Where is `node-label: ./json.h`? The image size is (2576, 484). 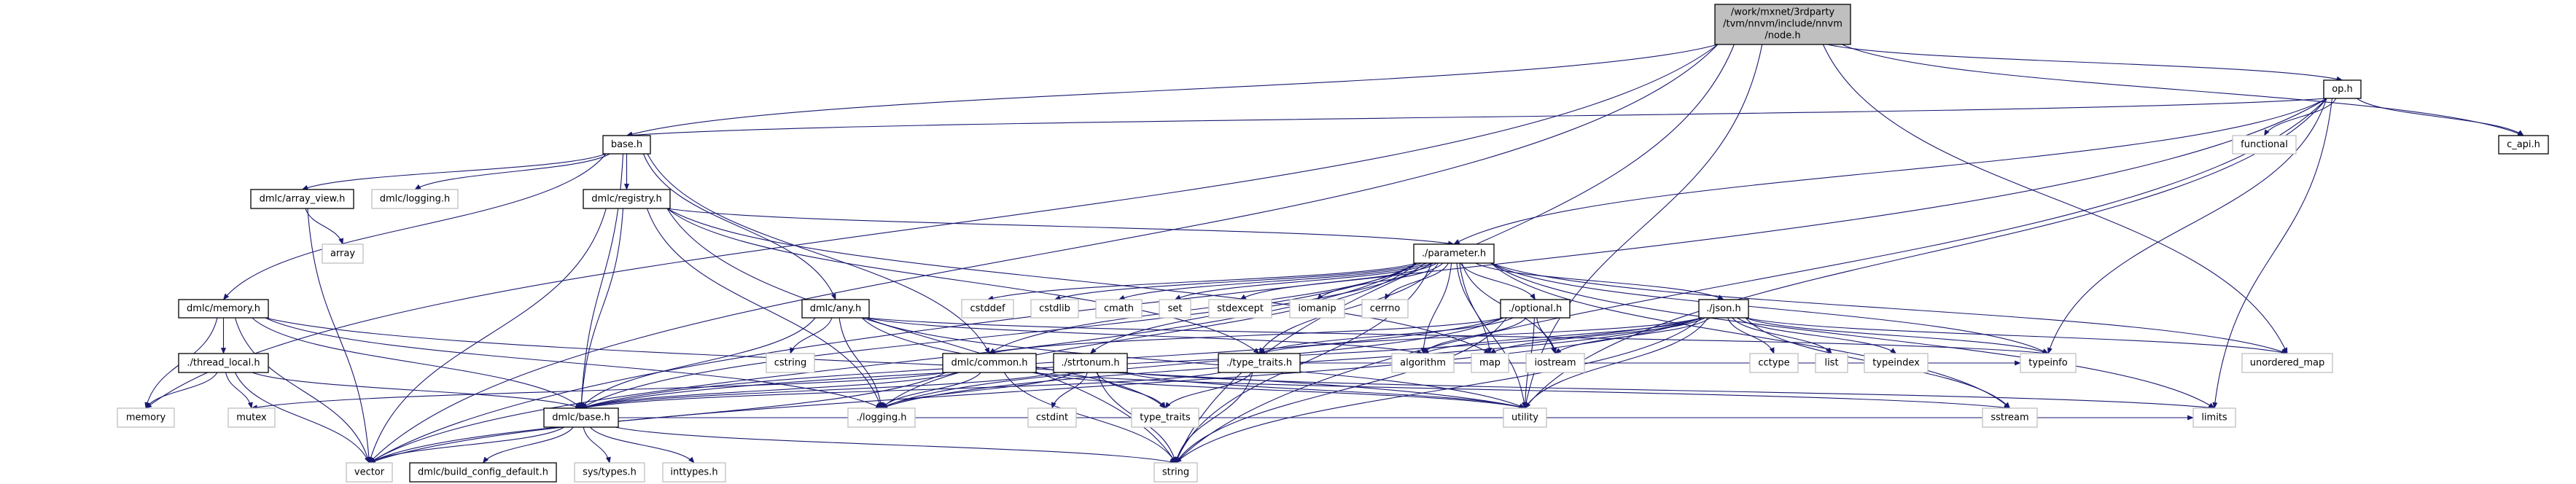
node-label: ./json.h is located at coordinates (1723, 308).